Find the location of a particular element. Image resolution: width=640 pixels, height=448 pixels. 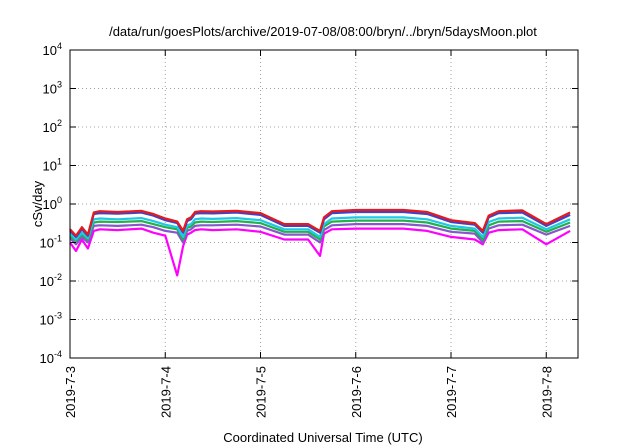

plot-area is located at coordinates (320, 242).